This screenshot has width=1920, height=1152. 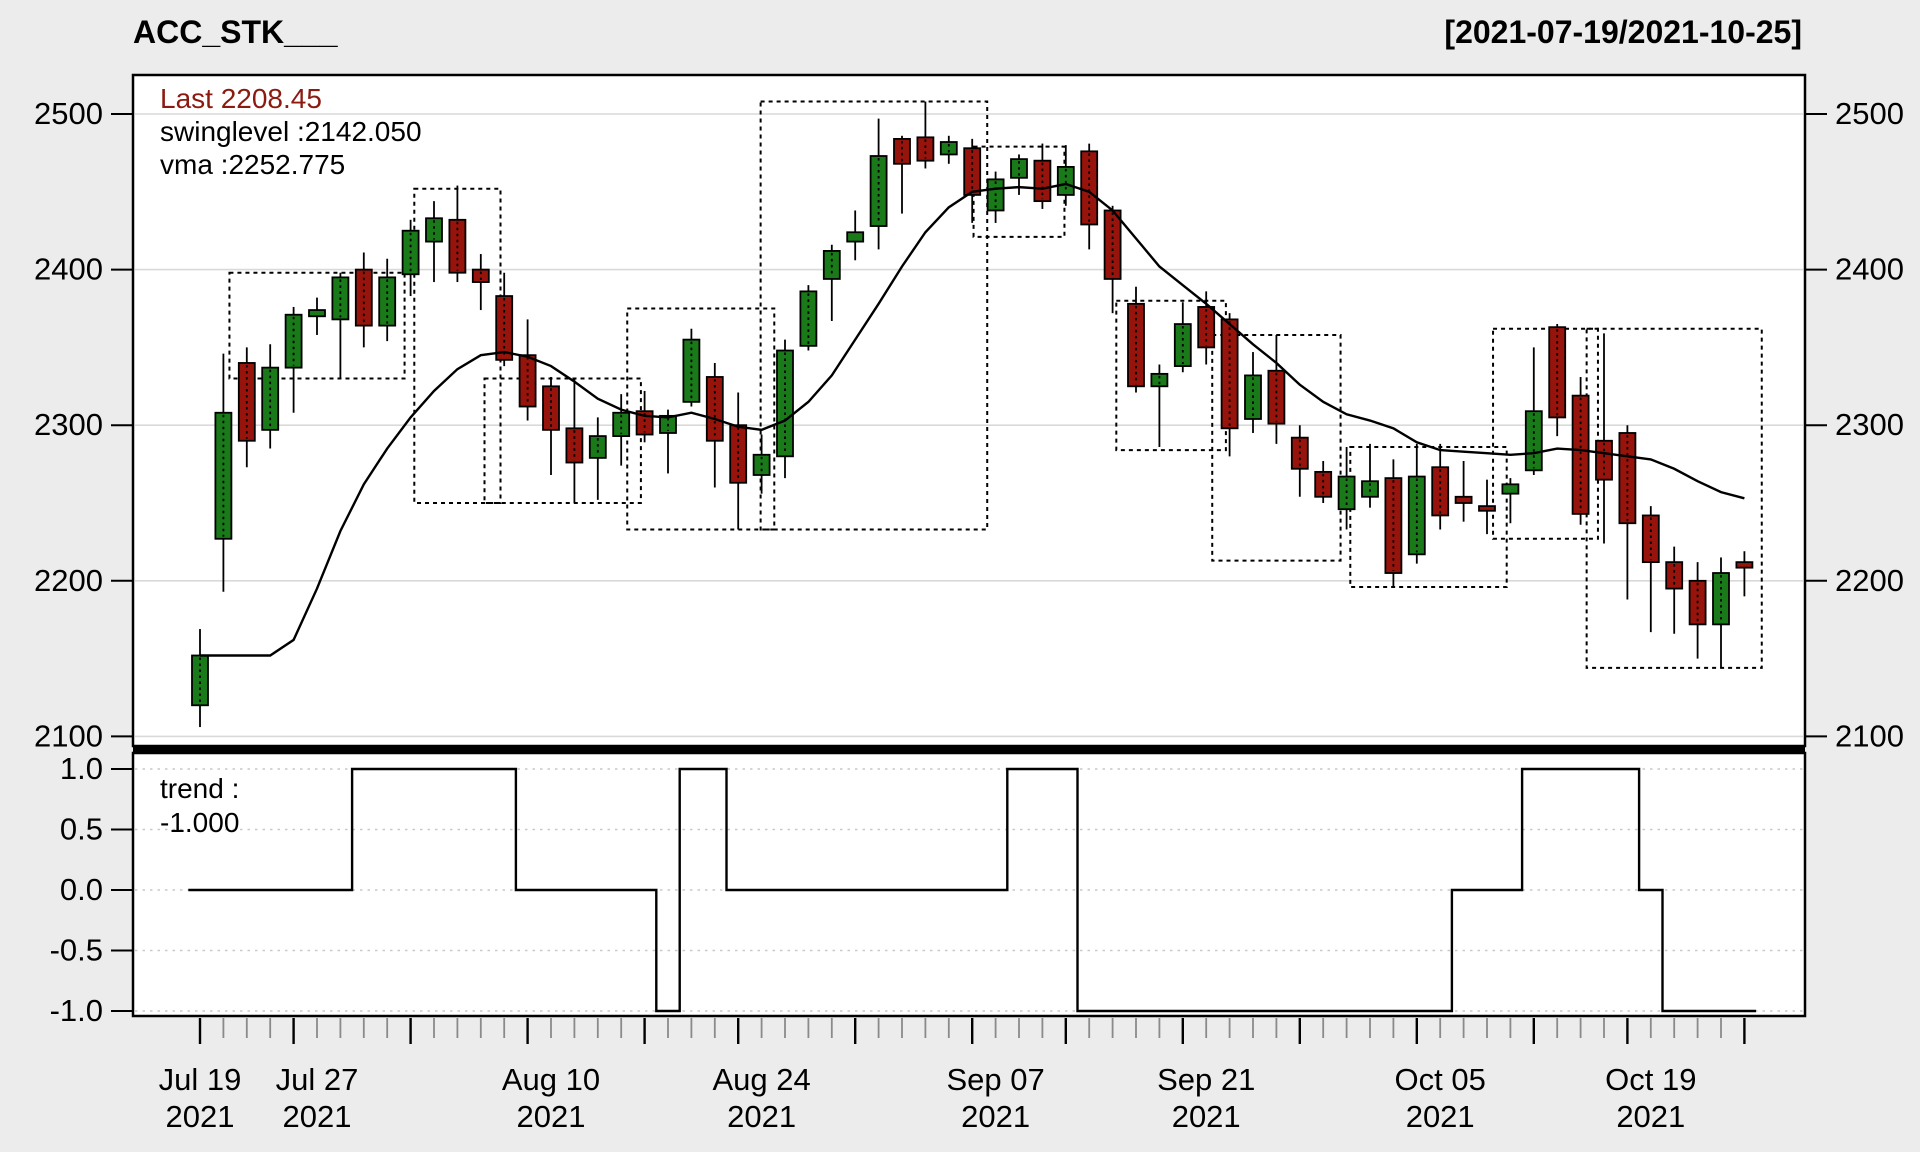 I want to click on x-axis-label-date: Oct 19, so click(x=1650, y=1079).